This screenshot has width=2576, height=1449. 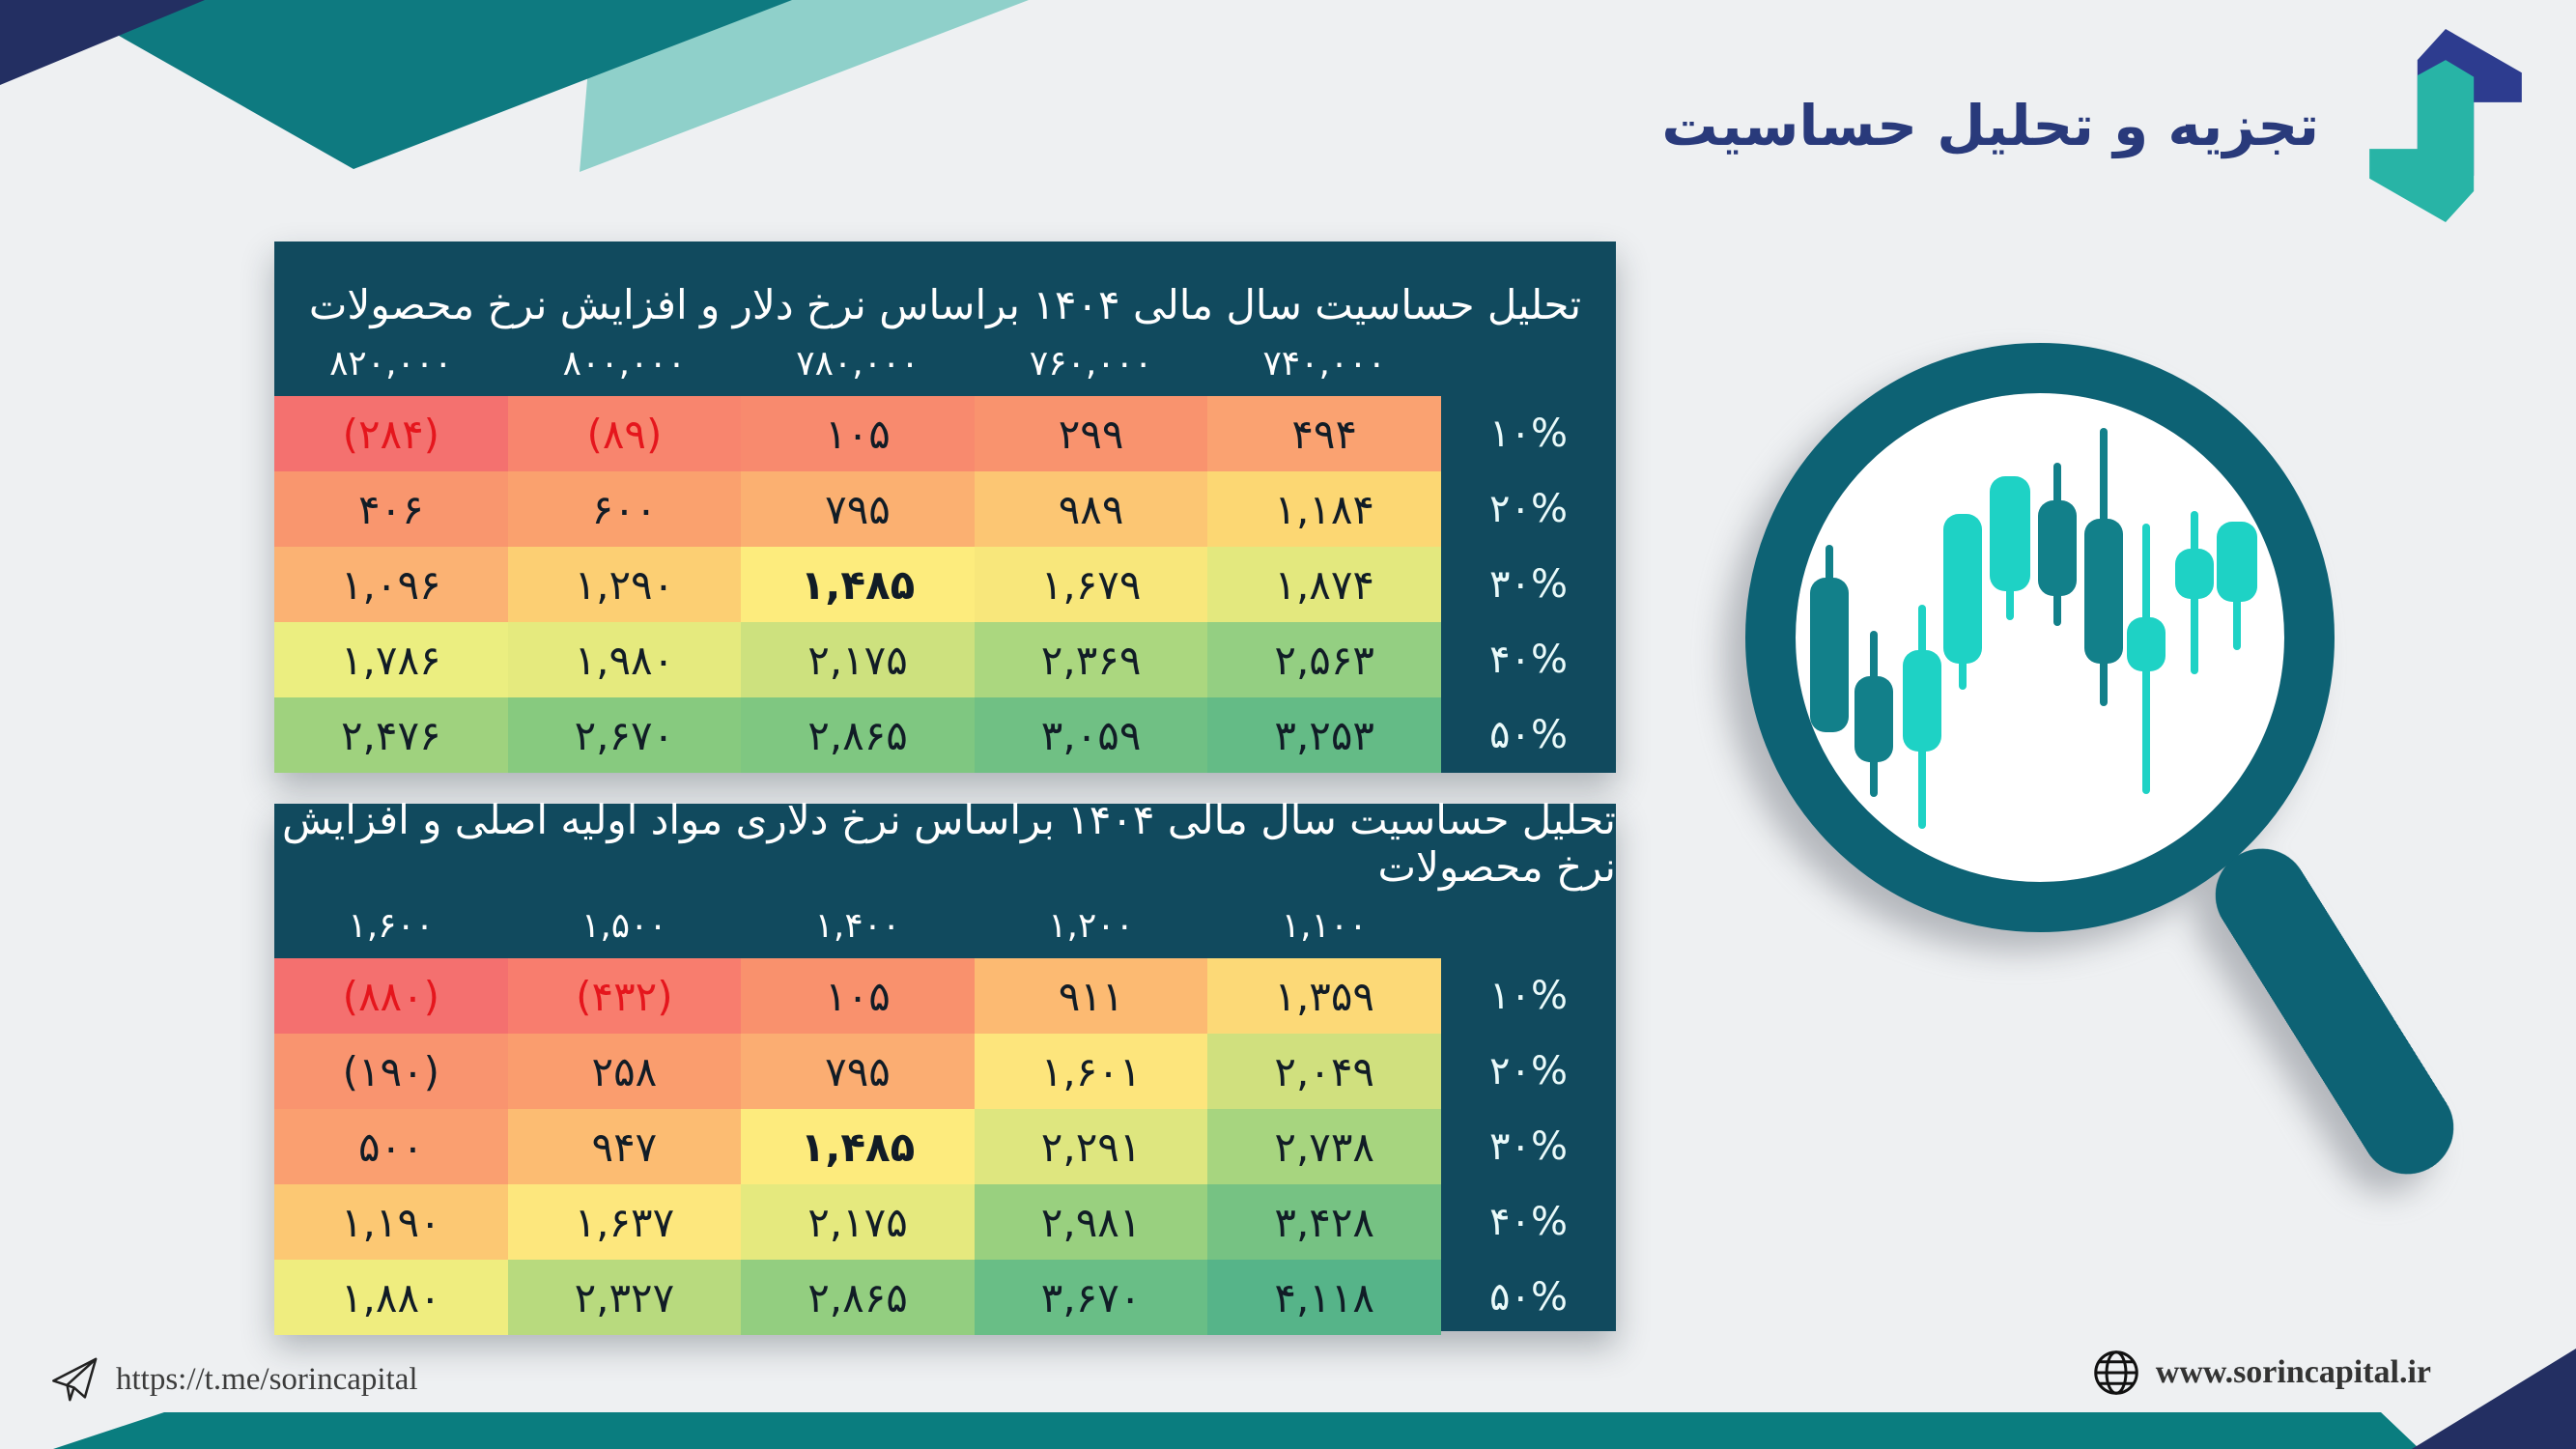 I want to click on heatmap-cell: ۹۱۱, so click(x=1091, y=996).